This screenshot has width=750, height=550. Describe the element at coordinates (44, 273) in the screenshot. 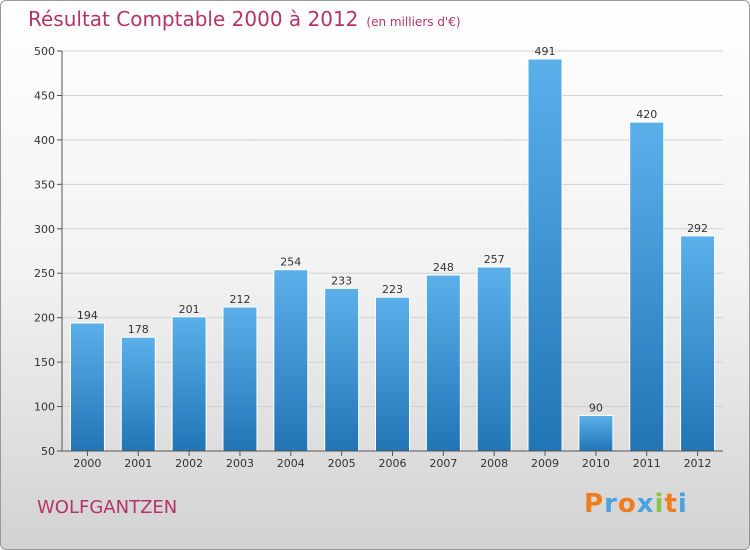

I see `y-tick-label: 250` at that location.